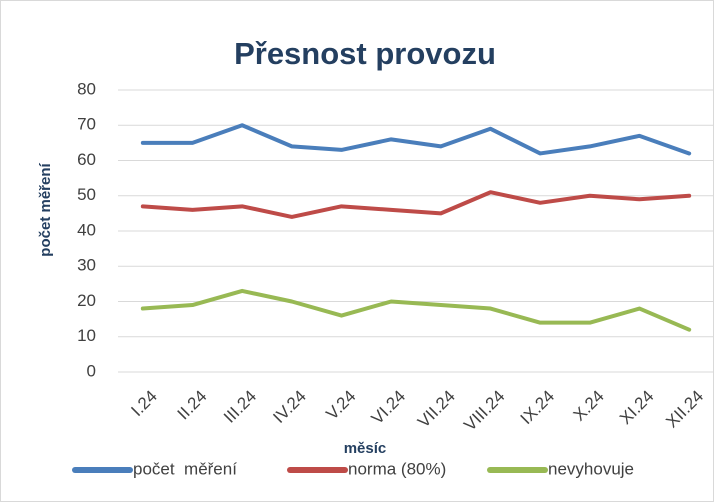 This screenshot has height=502, width=714. What do you see at coordinates (86, 124) in the screenshot?
I see `y-tick-label: 70` at bounding box center [86, 124].